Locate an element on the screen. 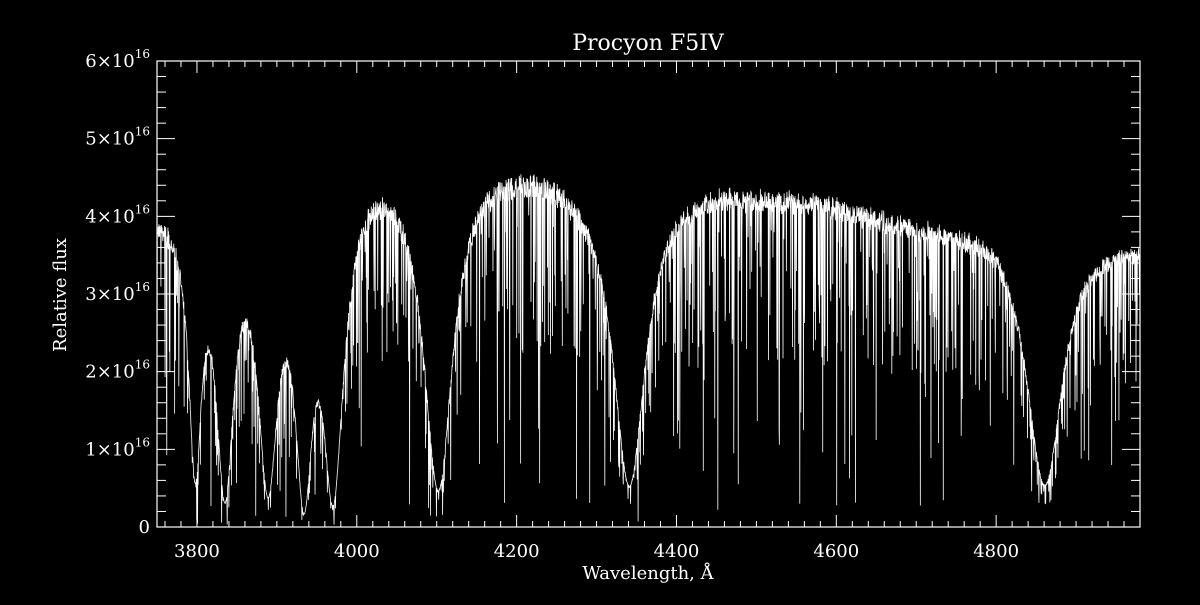 This screenshot has width=1200, height=605. y-tick-label: 4×10¹⁶ is located at coordinates (117, 214).